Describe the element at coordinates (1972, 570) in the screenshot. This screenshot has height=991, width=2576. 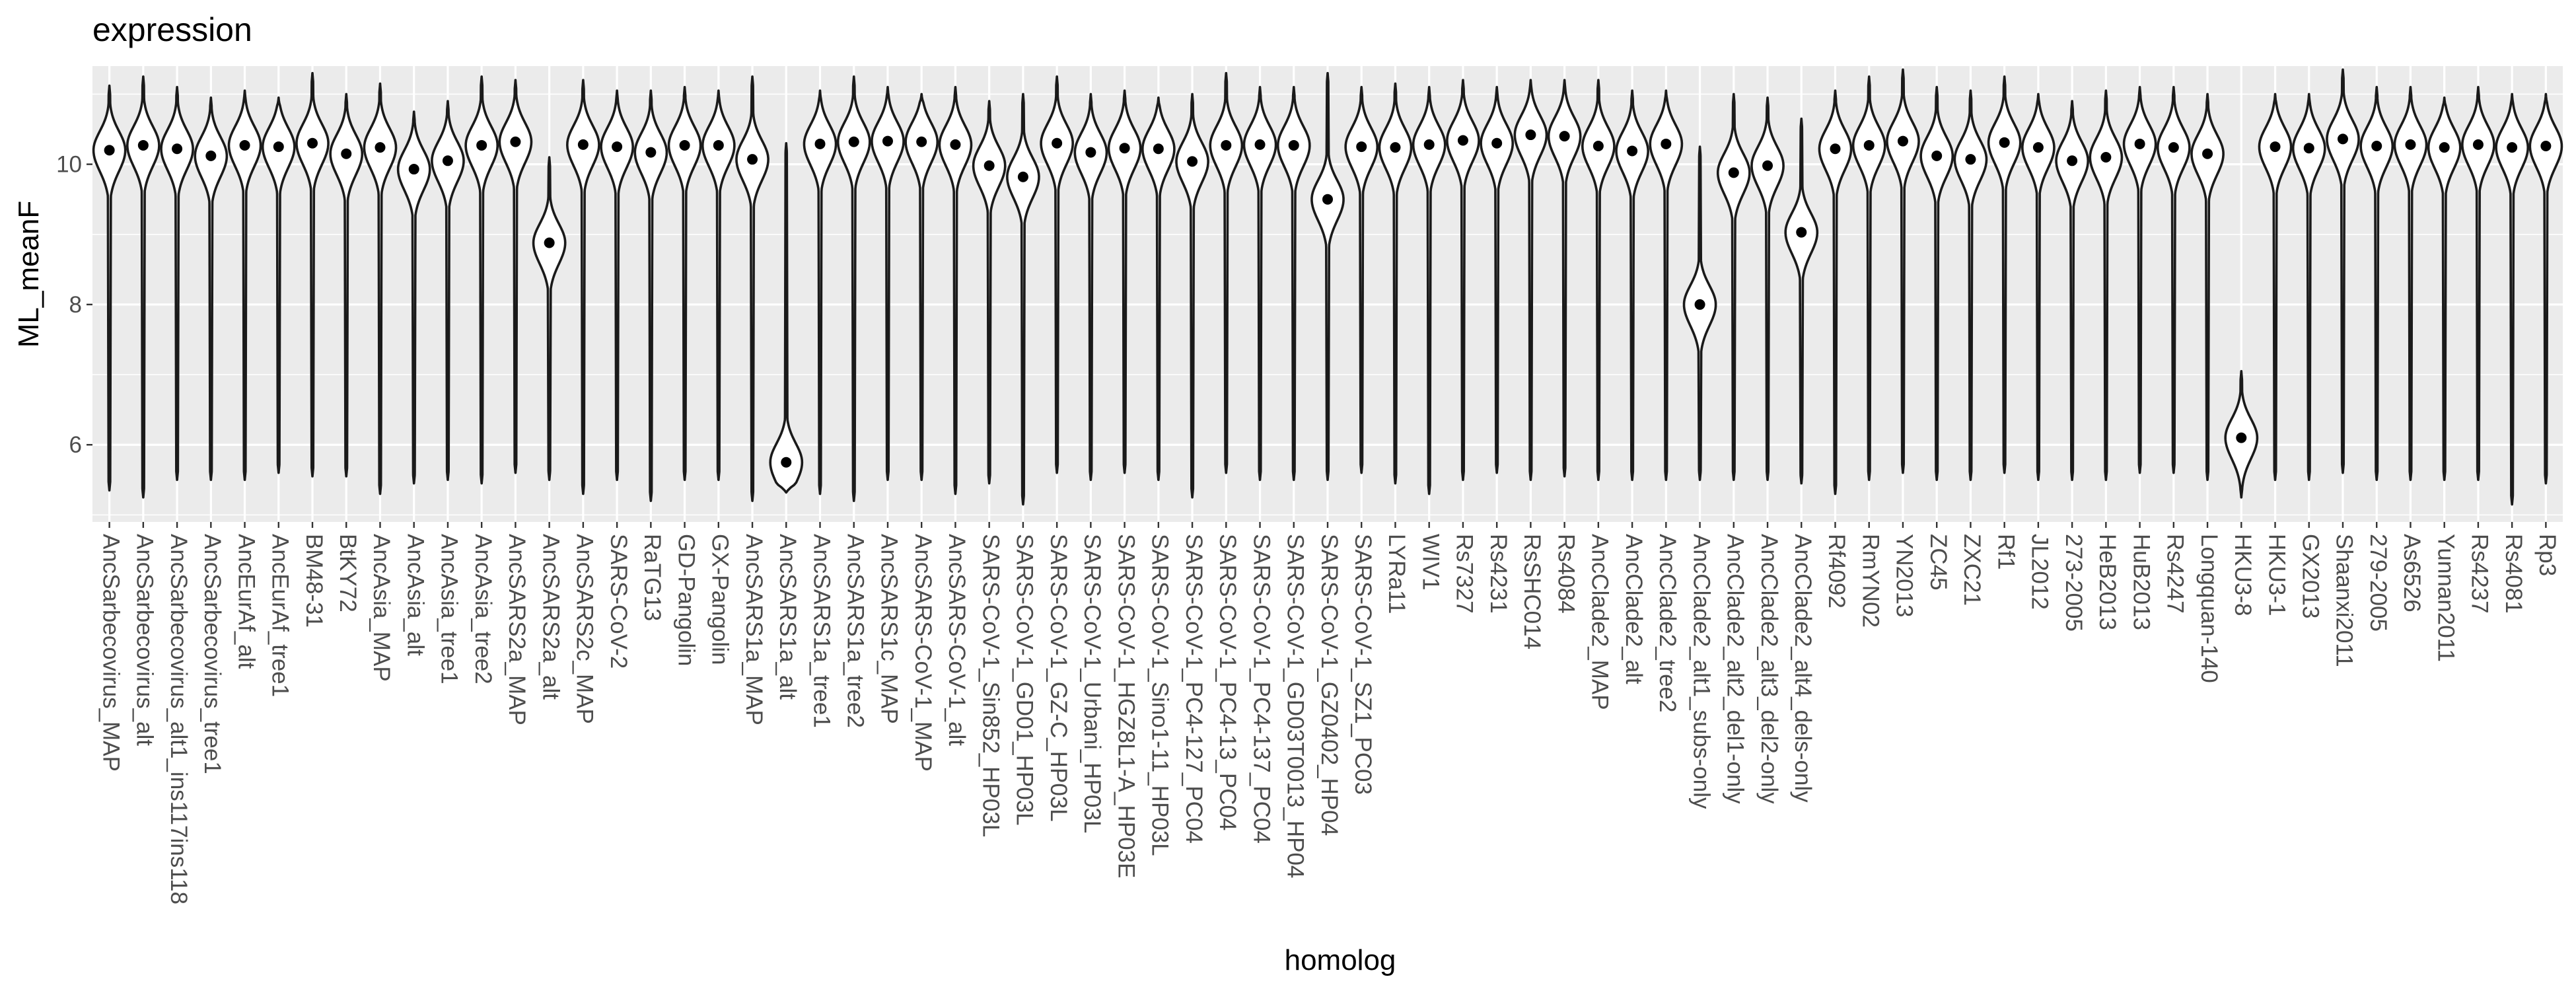
I see `x-tick-label: ZXC21` at that location.